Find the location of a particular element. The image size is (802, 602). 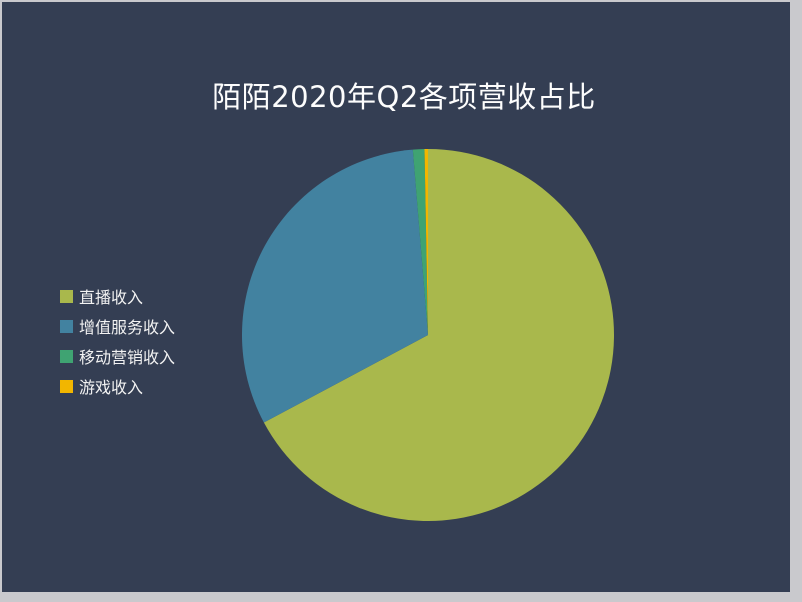

legend-item-mobile-marketing-revenue: 移动营销收入 is located at coordinates (117, 356).